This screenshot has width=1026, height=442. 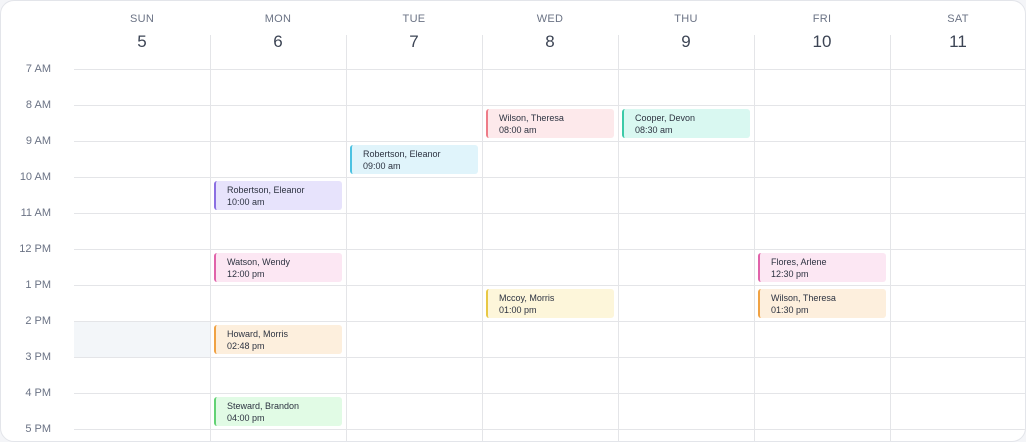 What do you see at coordinates (550, 19) in the screenshot?
I see `day-name: WED` at bounding box center [550, 19].